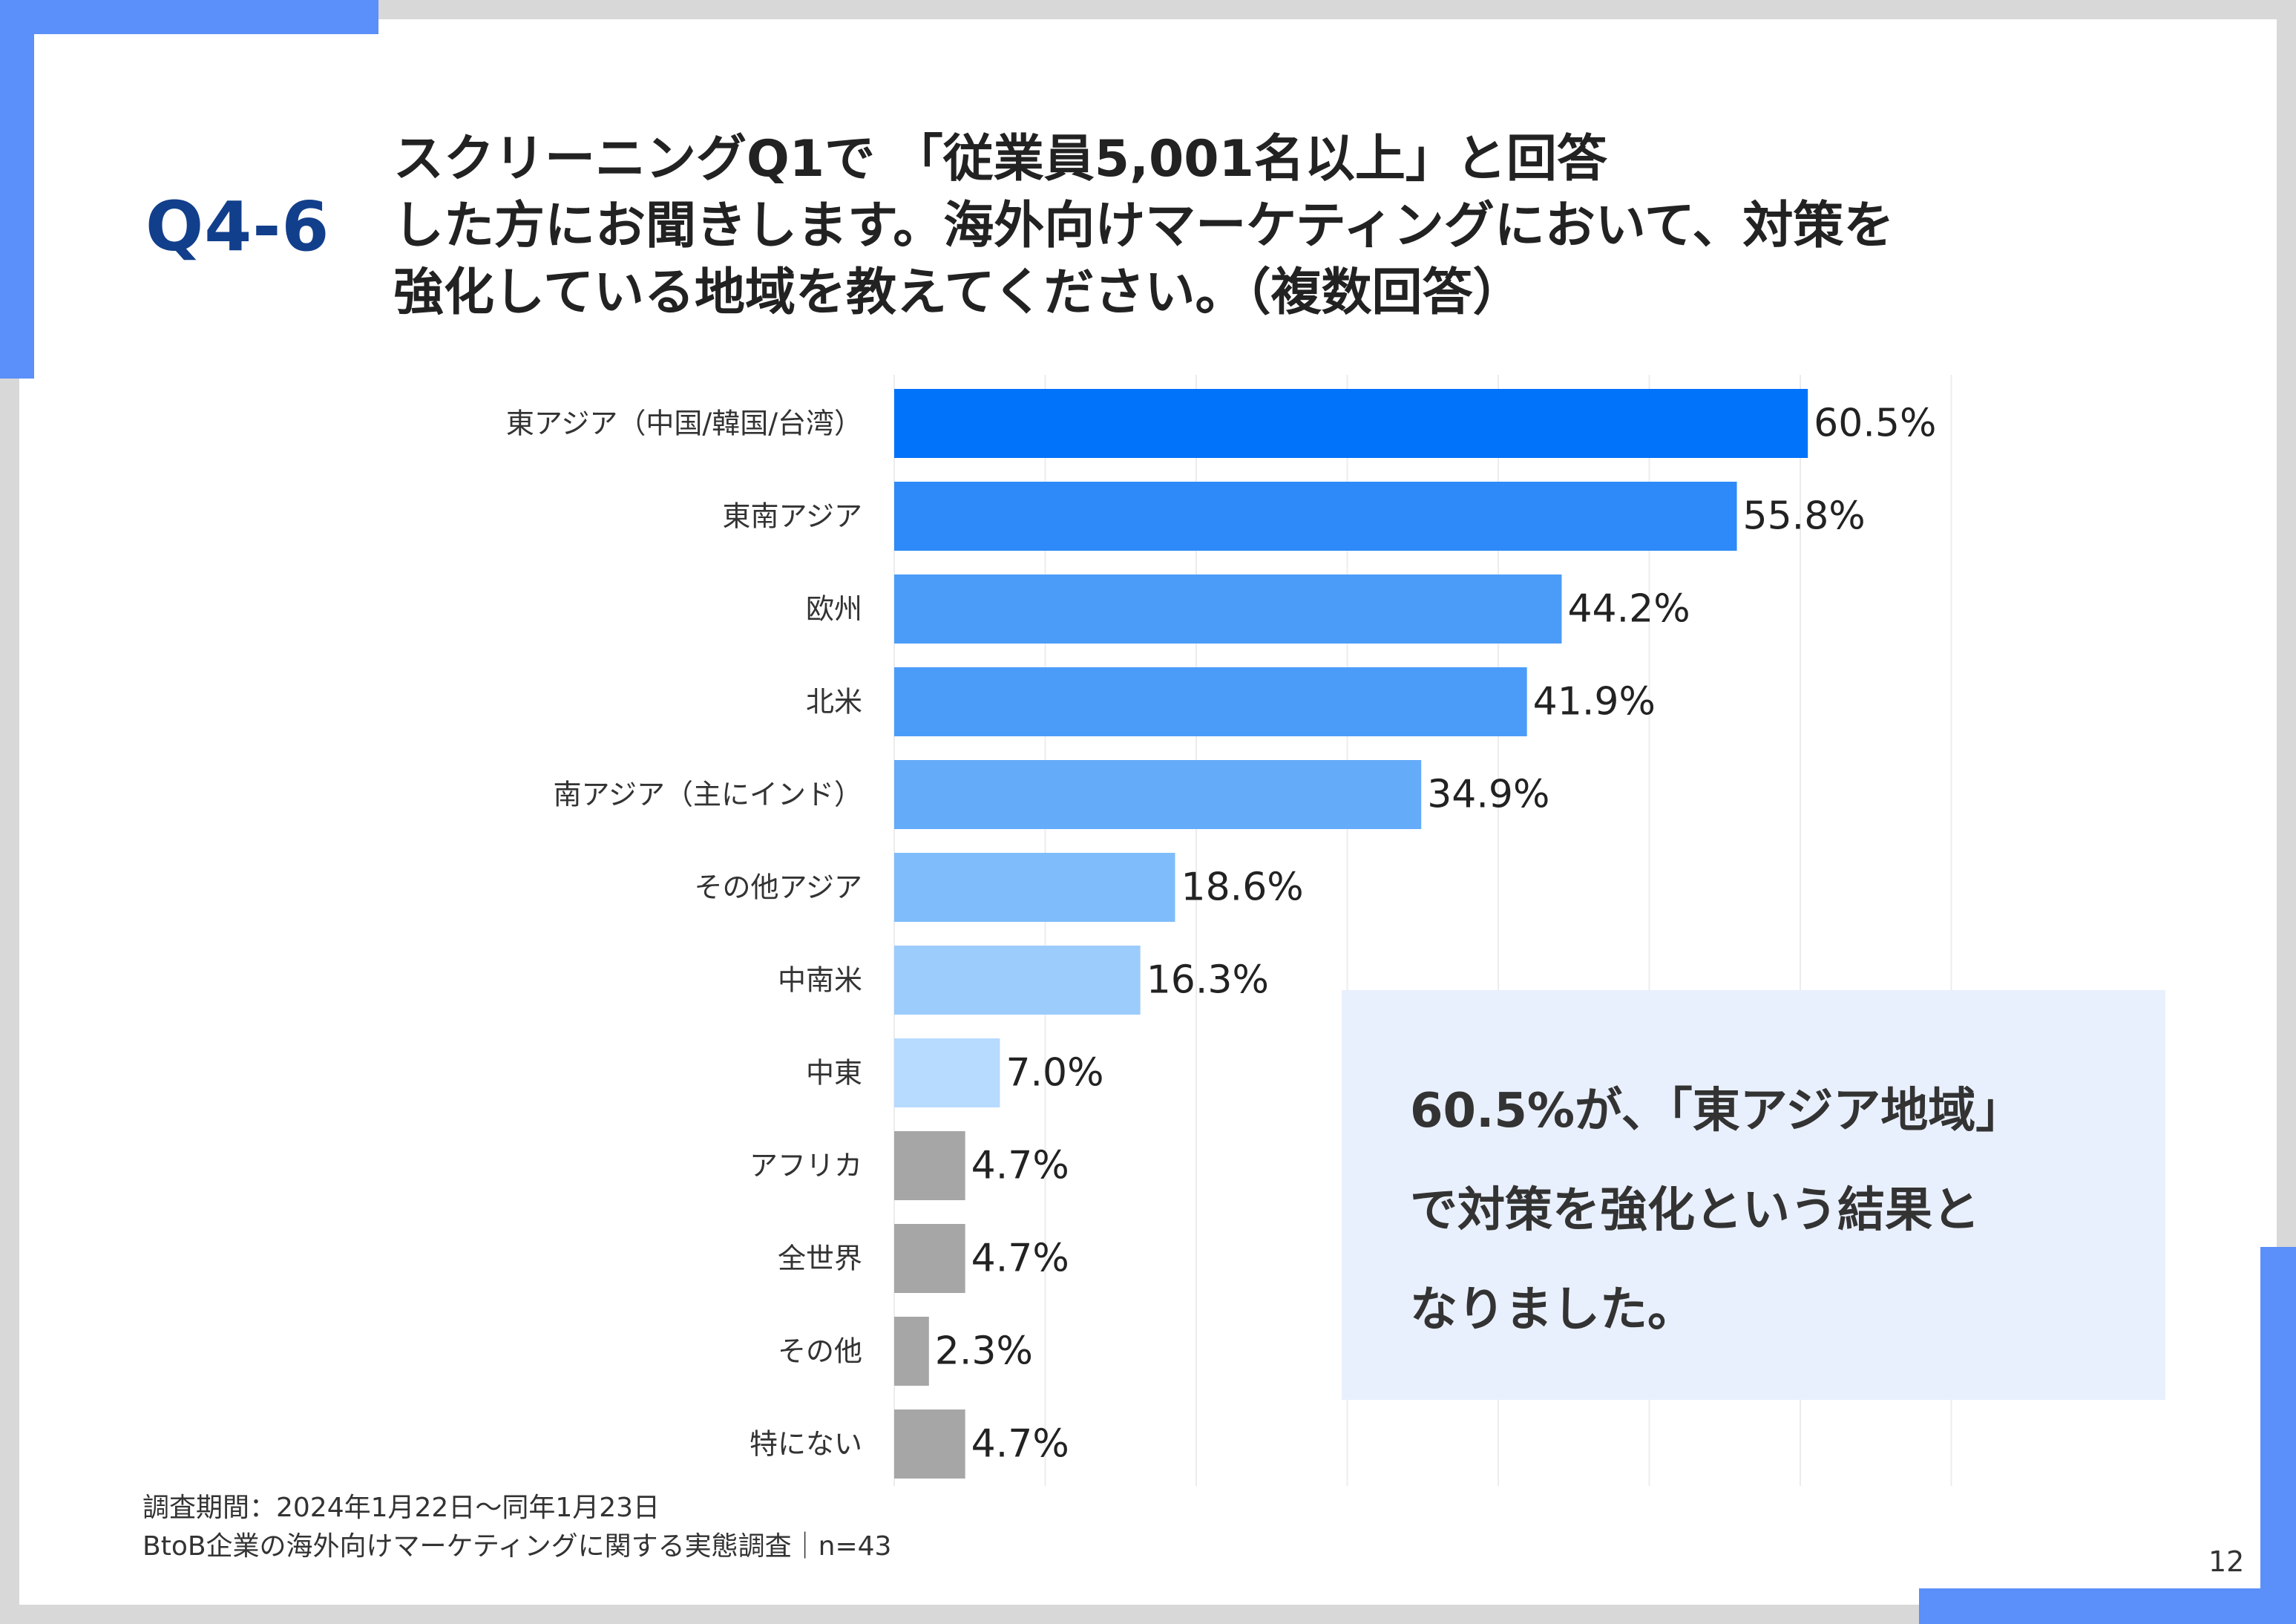  I want to click on value-label-3: 41.9%, so click(1594, 702).